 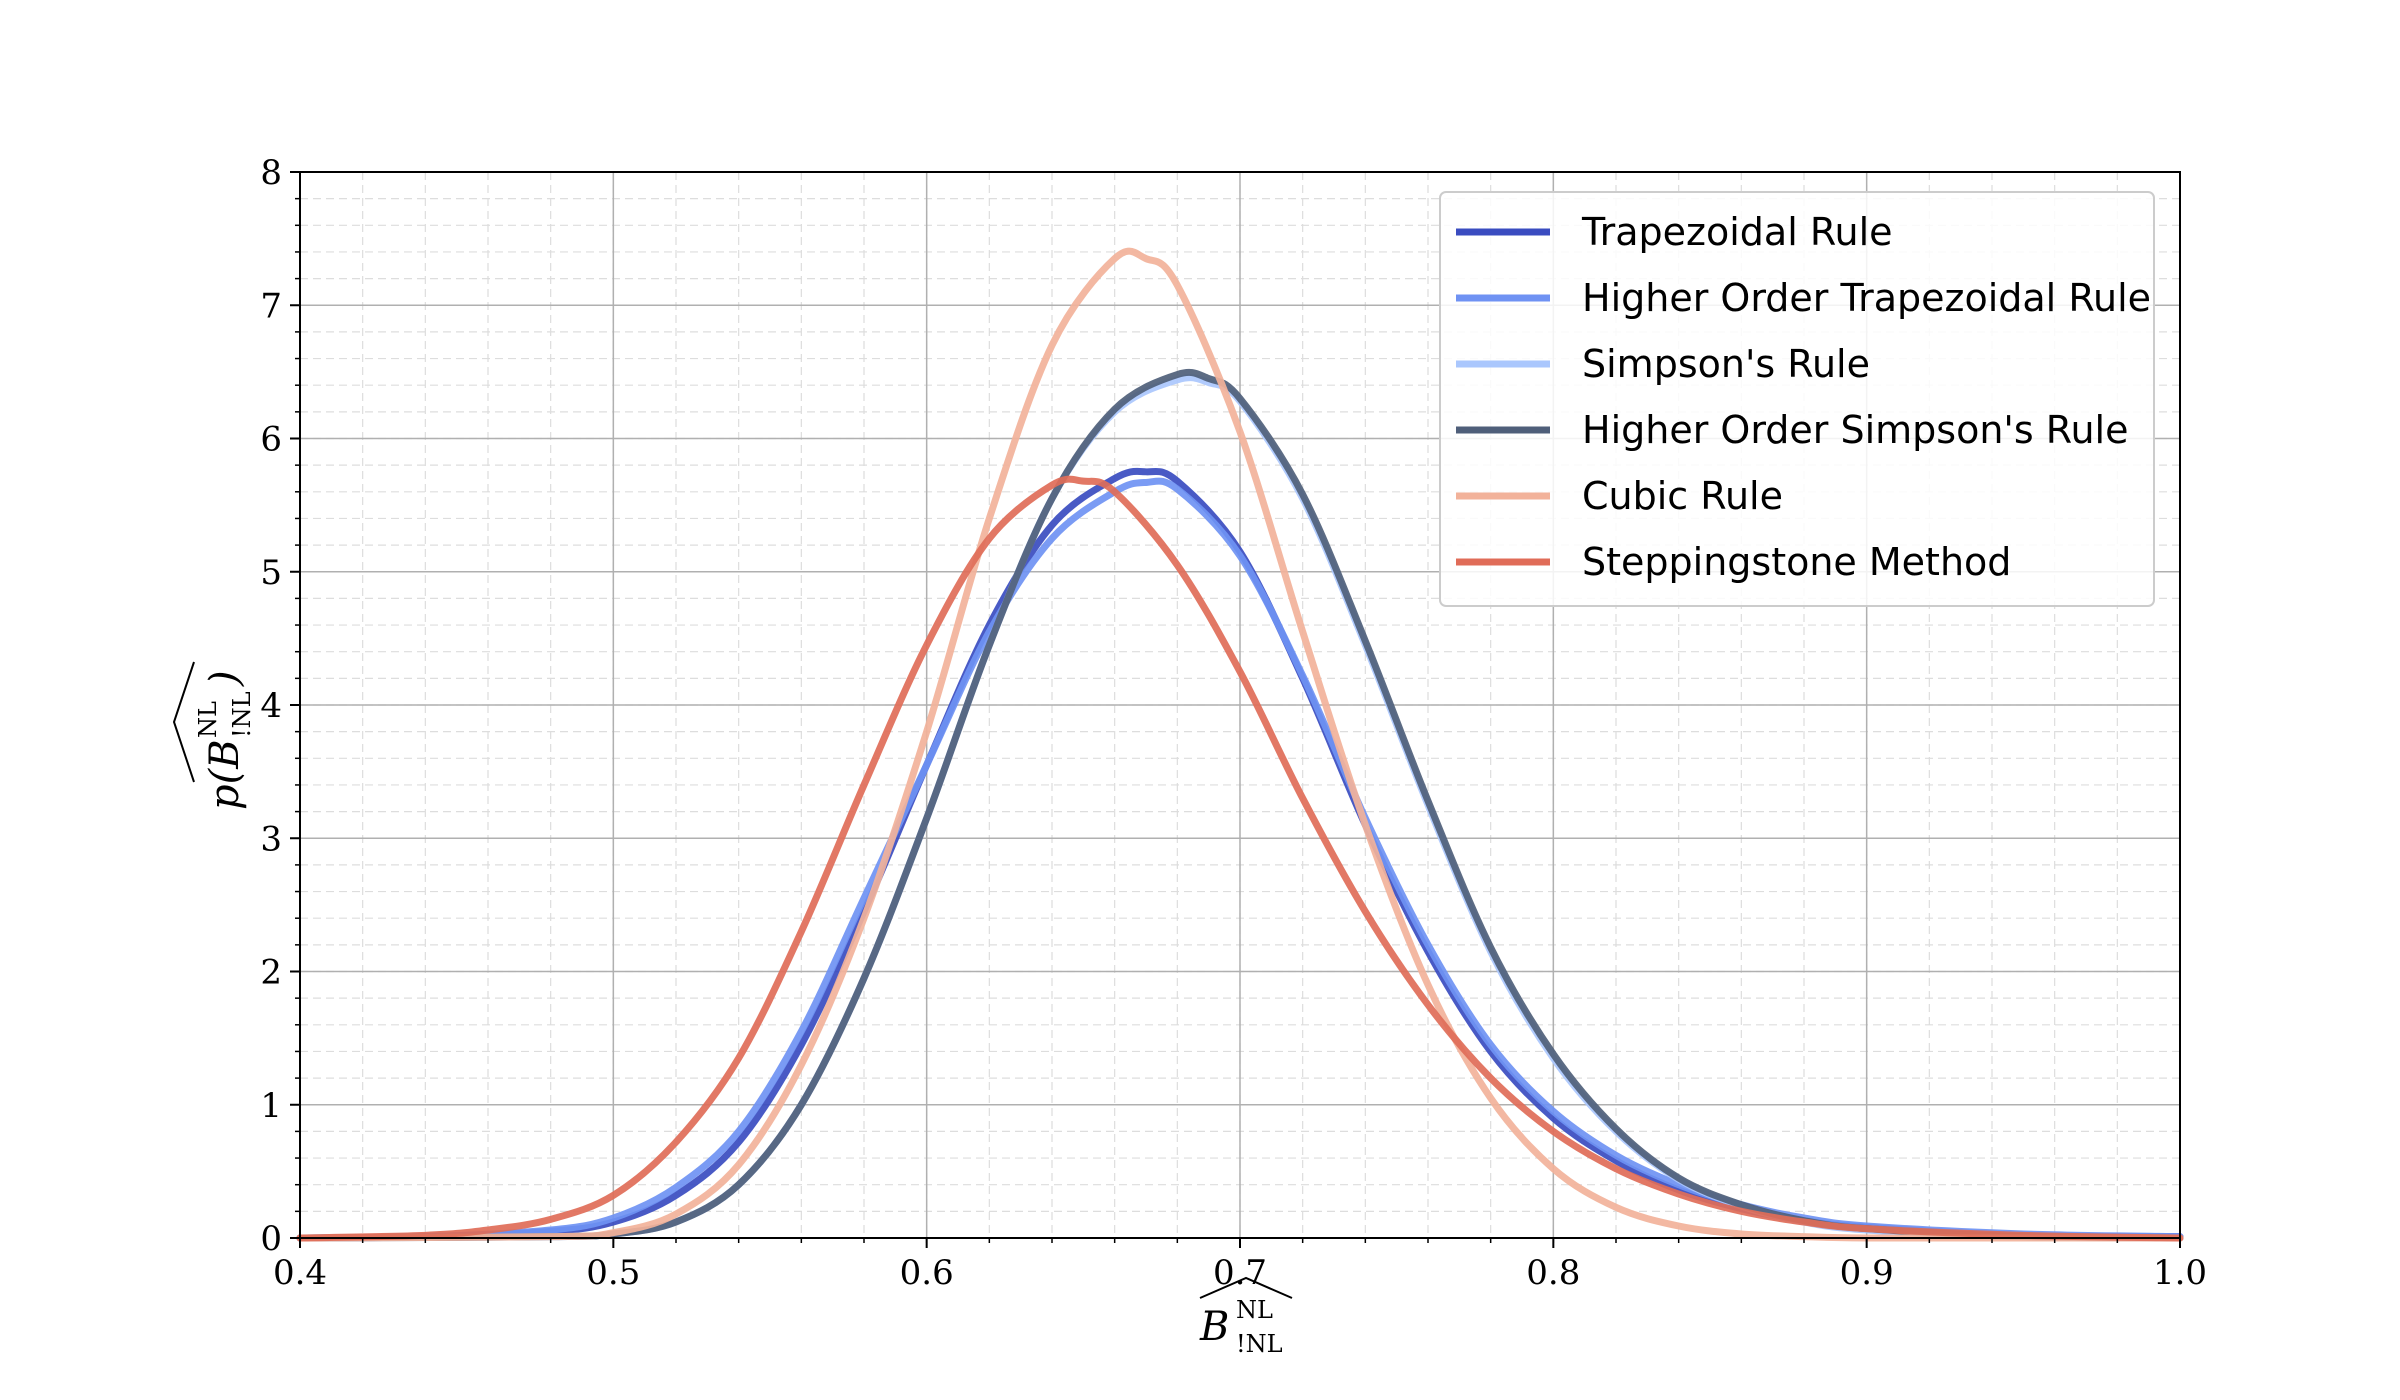 What do you see at coordinates (1240, 1273) in the screenshot?
I see `x-tick-label: 0.7` at bounding box center [1240, 1273].